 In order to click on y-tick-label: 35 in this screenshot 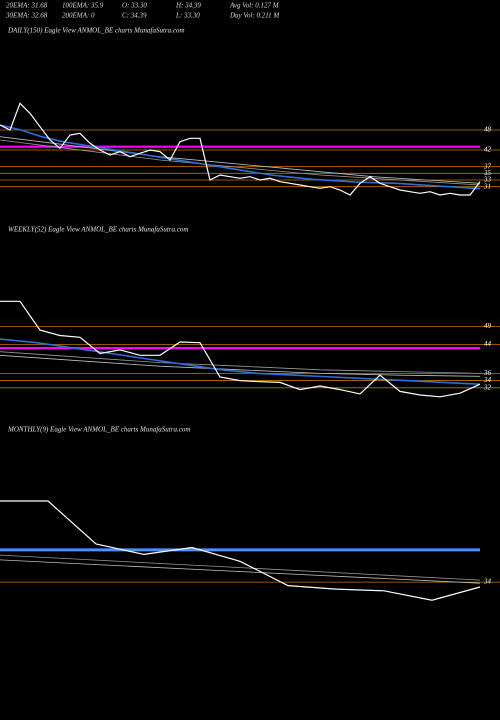, I will do `click(487, 173)`.